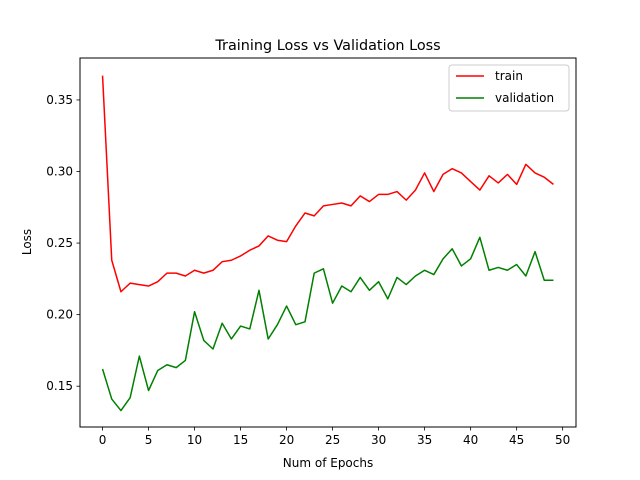  Describe the element at coordinates (149, 440) in the screenshot. I see `x-tick-label: 5` at that location.